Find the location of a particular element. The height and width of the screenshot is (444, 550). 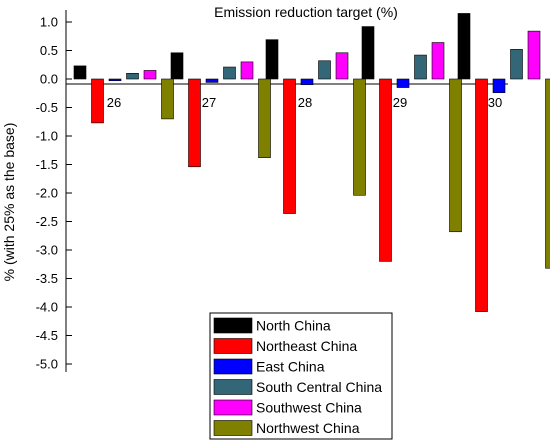

legend-label: North China is located at coordinates (293, 326).